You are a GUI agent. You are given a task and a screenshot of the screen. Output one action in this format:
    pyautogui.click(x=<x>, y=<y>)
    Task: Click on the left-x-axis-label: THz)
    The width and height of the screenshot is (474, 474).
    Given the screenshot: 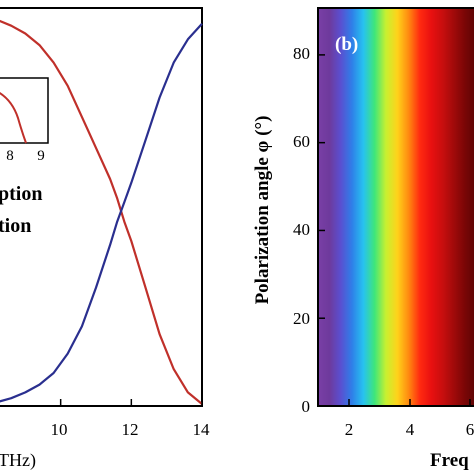 What is the action you would take?
    pyautogui.click(x=18, y=460)
    